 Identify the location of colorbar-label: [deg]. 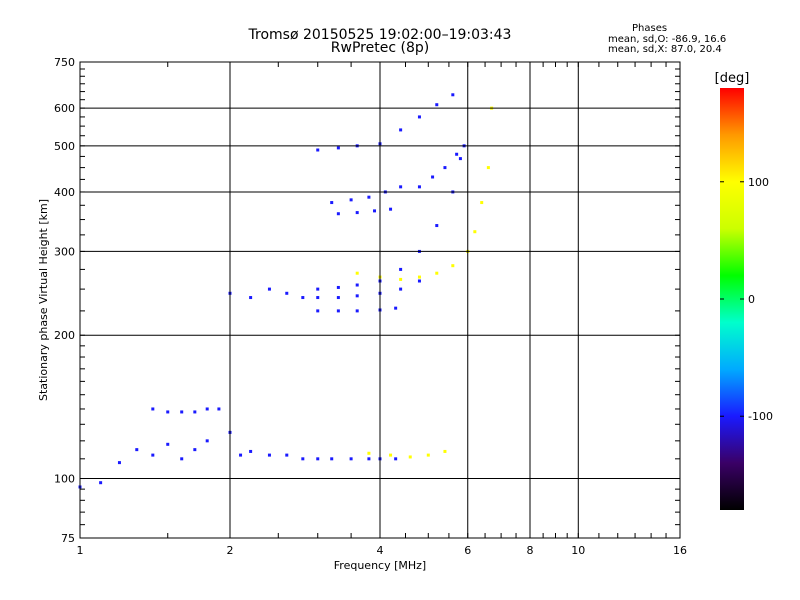
(732, 78).